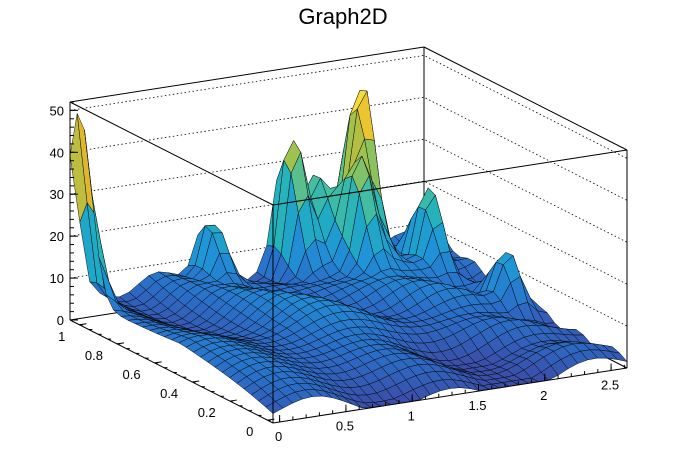 The height and width of the screenshot is (472, 696). What do you see at coordinates (57, 278) in the screenshot?
I see `z-tick-label: 10` at bounding box center [57, 278].